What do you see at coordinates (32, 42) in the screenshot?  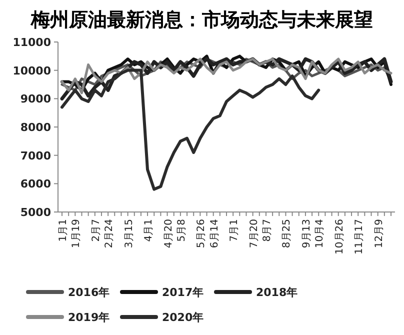 I see `y-tick-label: 11000` at bounding box center [32, 42].